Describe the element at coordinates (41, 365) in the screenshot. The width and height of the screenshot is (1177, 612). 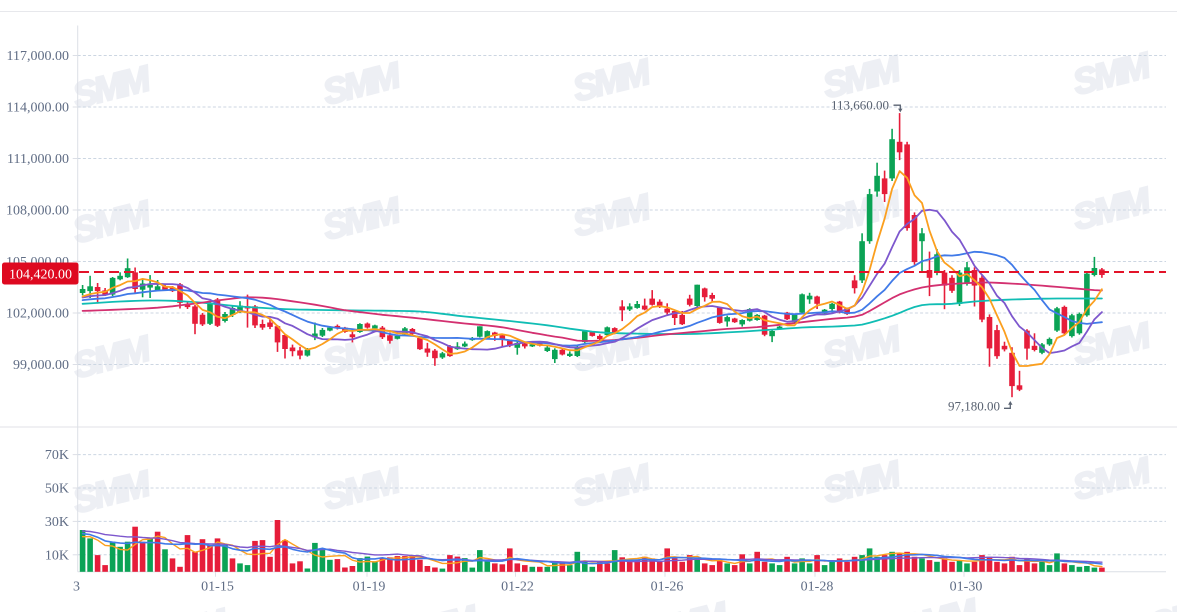
I see `svg-text: 99,000.00` at that location.